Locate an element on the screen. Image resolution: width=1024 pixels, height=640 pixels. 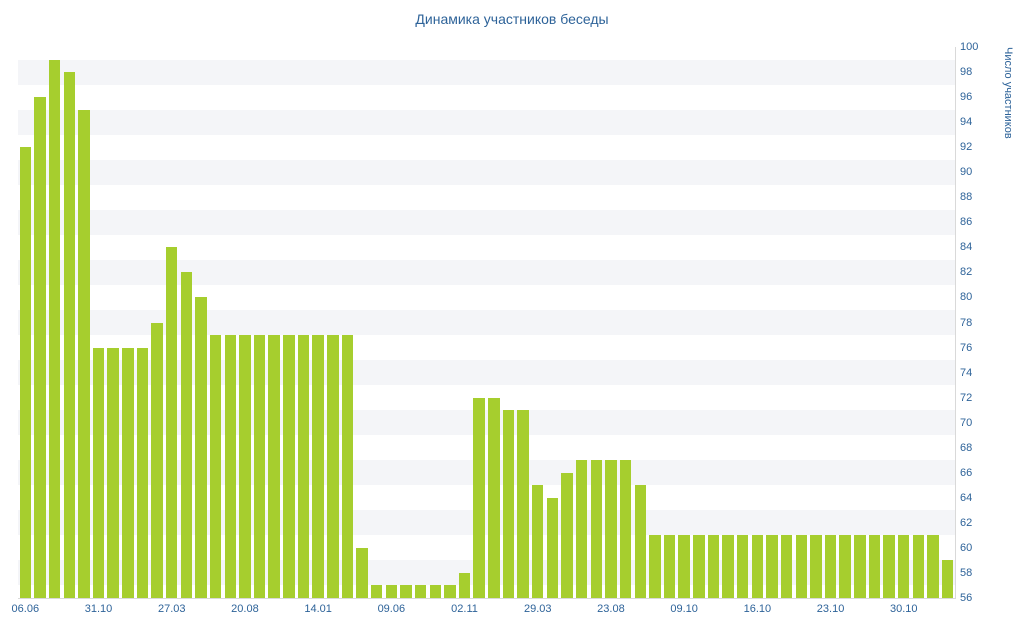
y-tick-label: 98 is located at coordinates (966, 72).